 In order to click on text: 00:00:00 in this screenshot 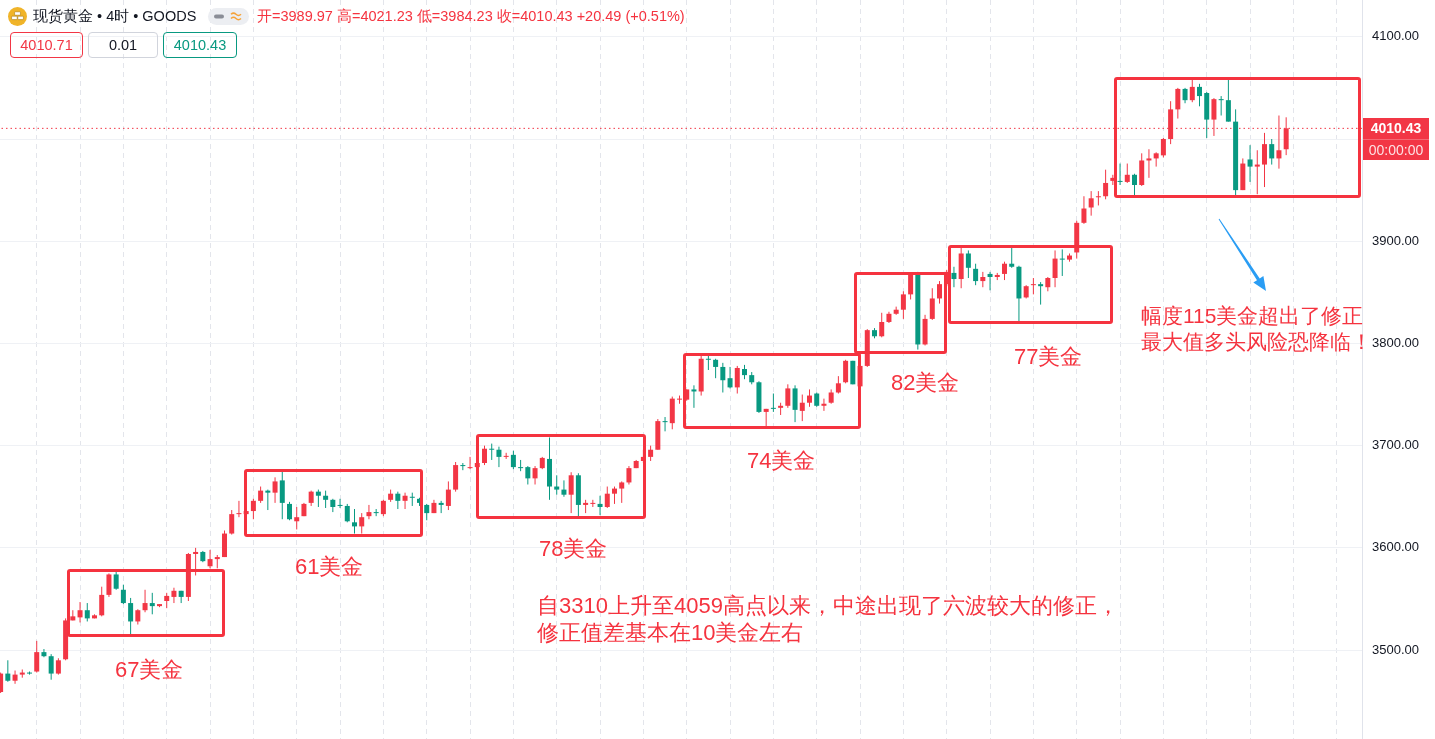, I will do `click(1396, 149)`.